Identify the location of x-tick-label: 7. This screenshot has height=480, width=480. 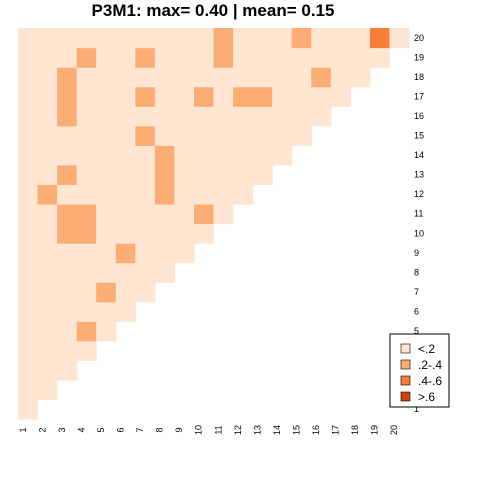
(140, 429).